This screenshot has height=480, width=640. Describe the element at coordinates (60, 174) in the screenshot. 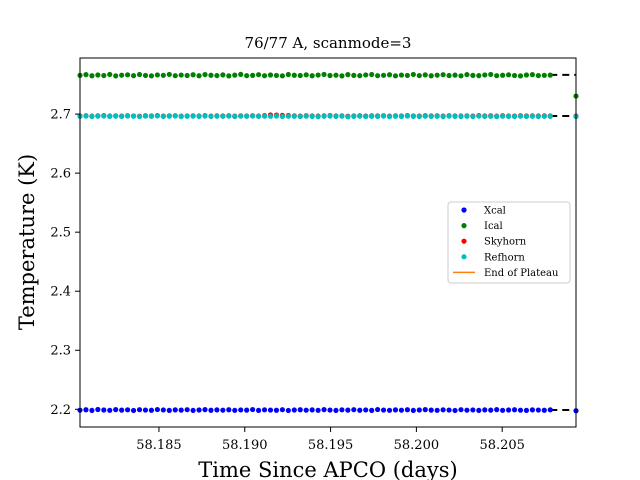

I see `y-tick-label-4: 2.6` at that location.